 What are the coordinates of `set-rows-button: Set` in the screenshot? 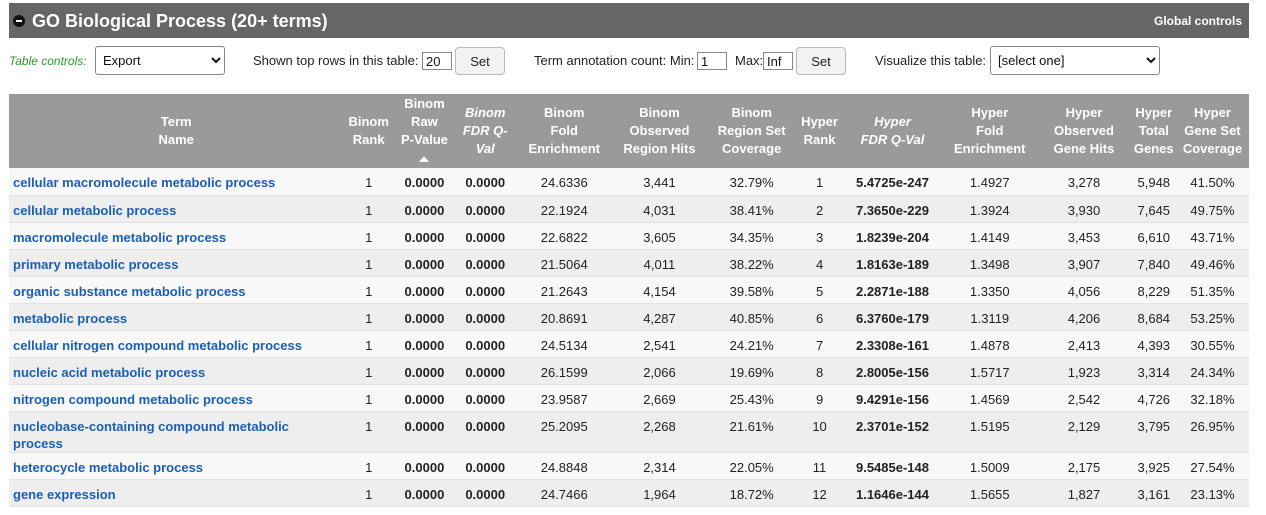 It's located at (480, 61).